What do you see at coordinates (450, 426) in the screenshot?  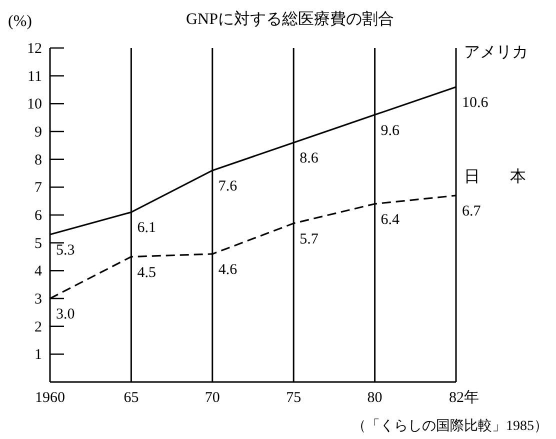 I see `text: （「くらしの国際比較」1985）` at bounding box center [450, 426].